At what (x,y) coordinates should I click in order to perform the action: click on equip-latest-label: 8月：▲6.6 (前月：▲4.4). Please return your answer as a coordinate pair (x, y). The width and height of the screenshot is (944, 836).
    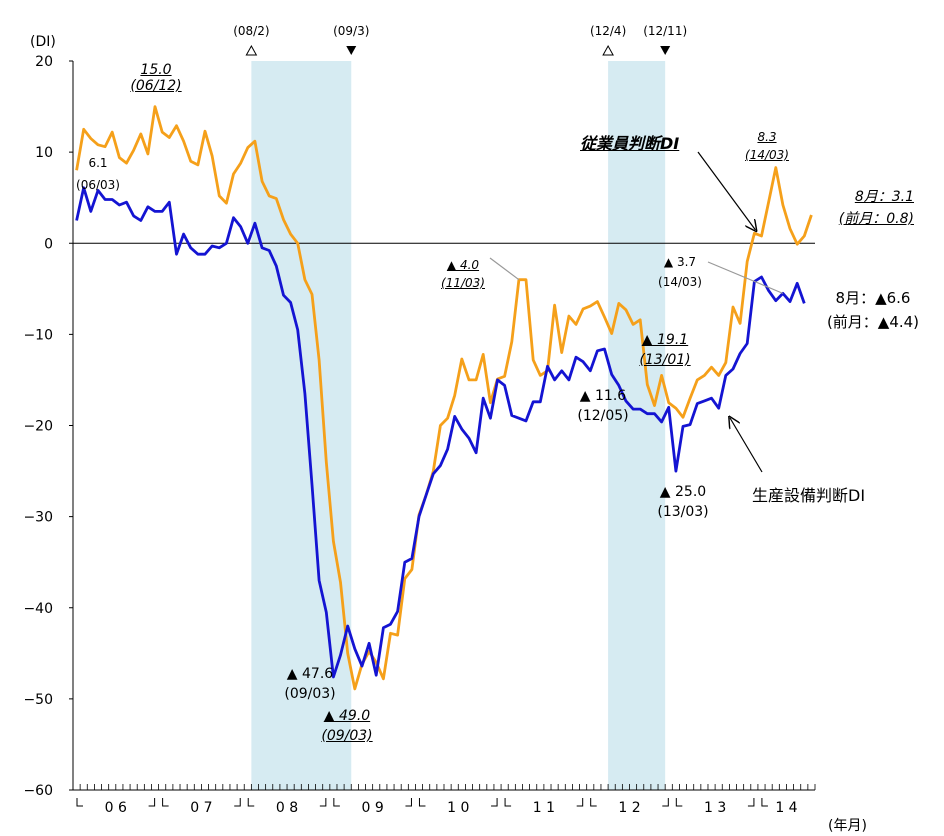
    Looking at the image, I should click on (873, 310).